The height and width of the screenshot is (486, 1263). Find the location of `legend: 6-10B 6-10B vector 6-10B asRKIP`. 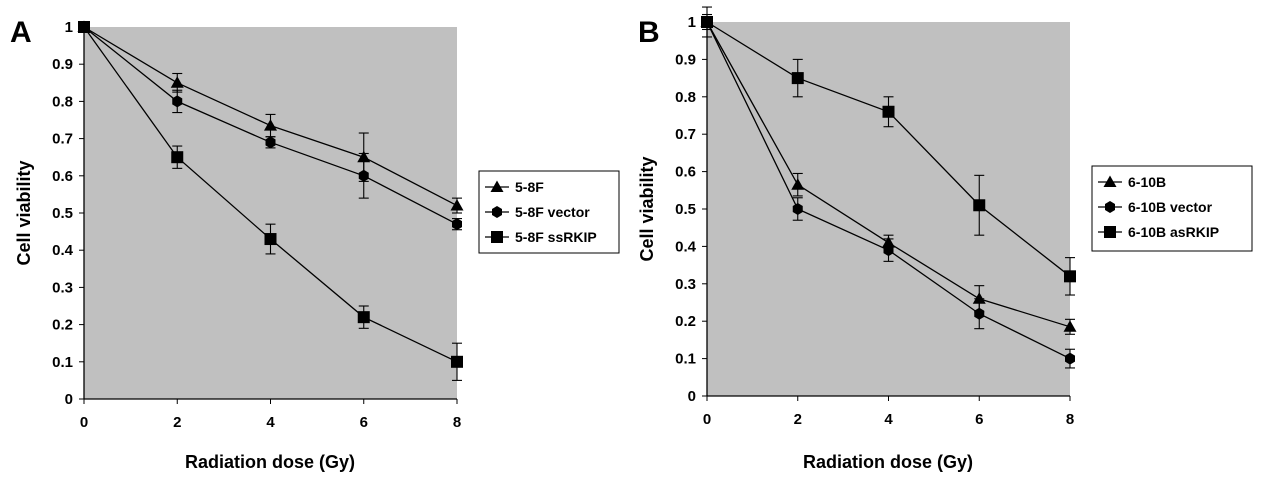

legend: 6-10B 6-10B vector 6-10B asRKIP is located at coordinates (1172, 208).